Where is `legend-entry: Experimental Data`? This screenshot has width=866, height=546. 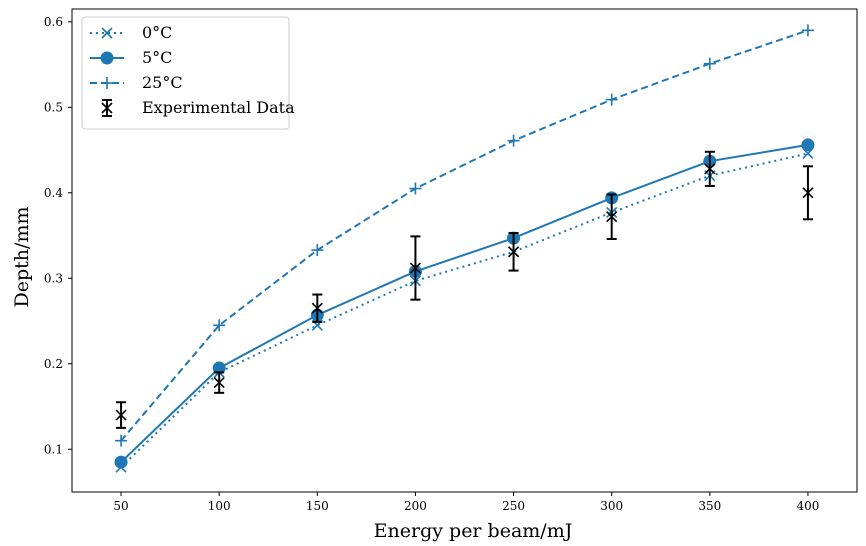
legend-entry: Experimental Data is located at coordinates (198, 107).